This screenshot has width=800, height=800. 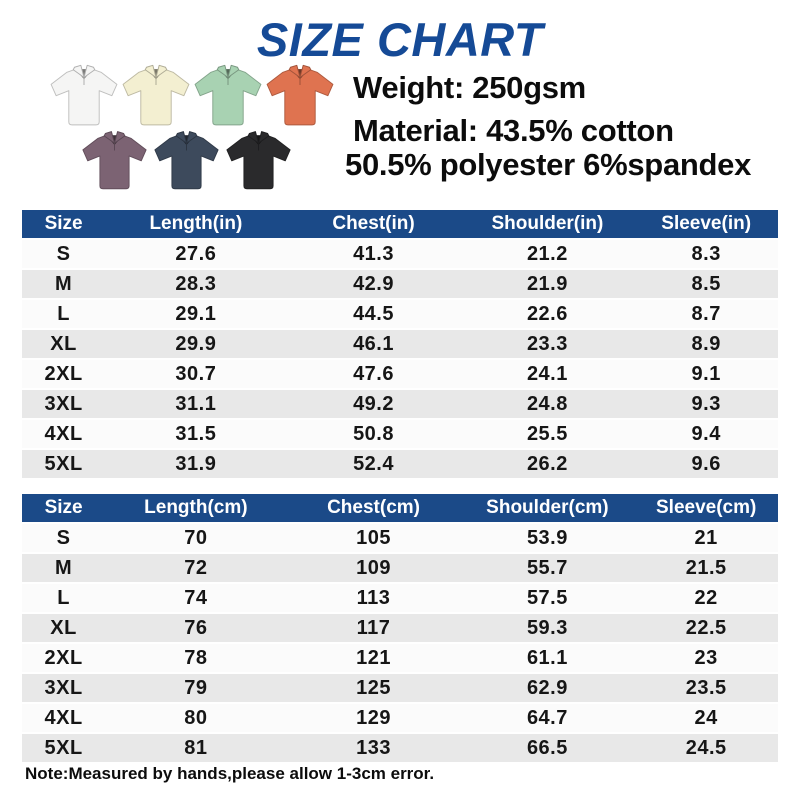 What do you see at coordinates (547, 719) in the screenshot?
I see `value-cell: 64.7` at bounding box center [547, 719].